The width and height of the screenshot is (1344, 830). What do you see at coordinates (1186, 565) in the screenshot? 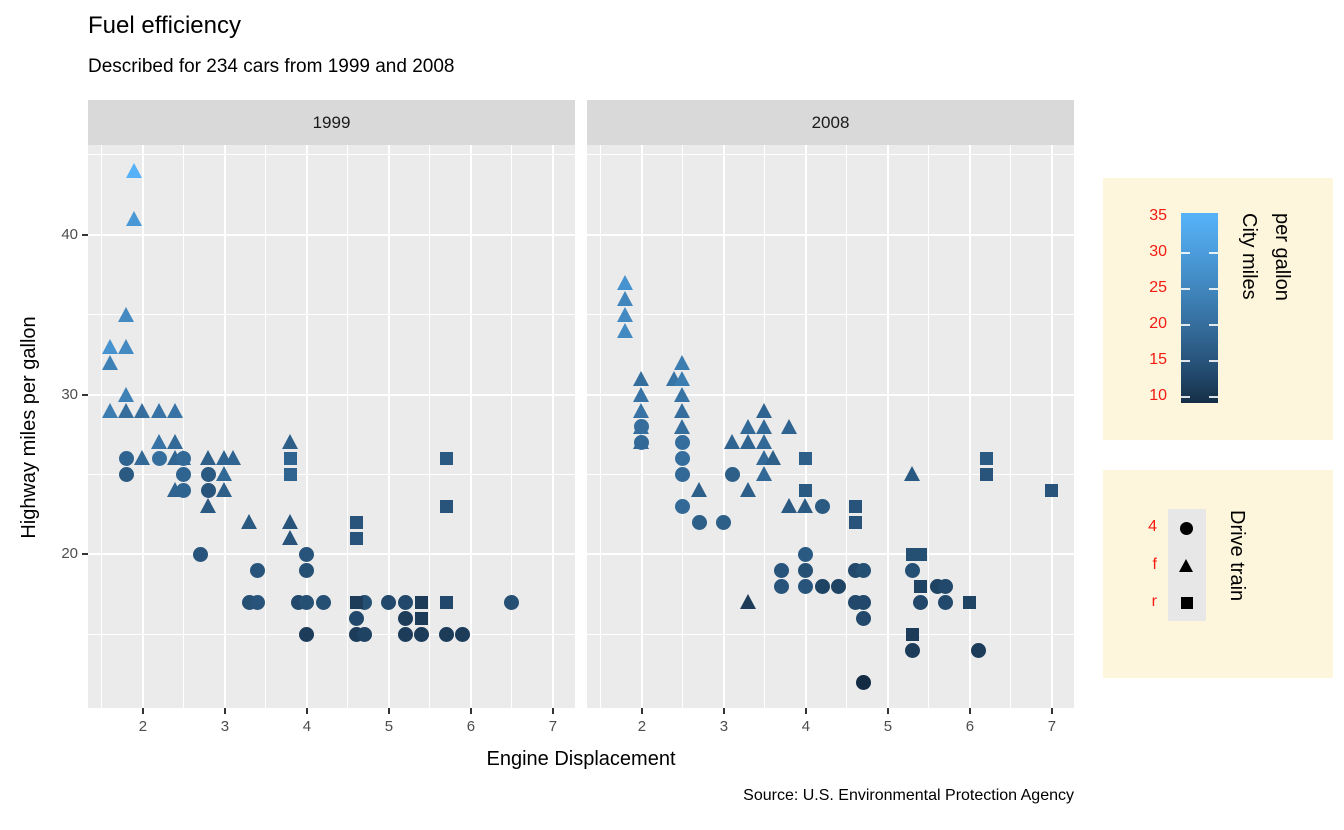
I see `triangle-key-icon` at bounding box center [1186, 565].